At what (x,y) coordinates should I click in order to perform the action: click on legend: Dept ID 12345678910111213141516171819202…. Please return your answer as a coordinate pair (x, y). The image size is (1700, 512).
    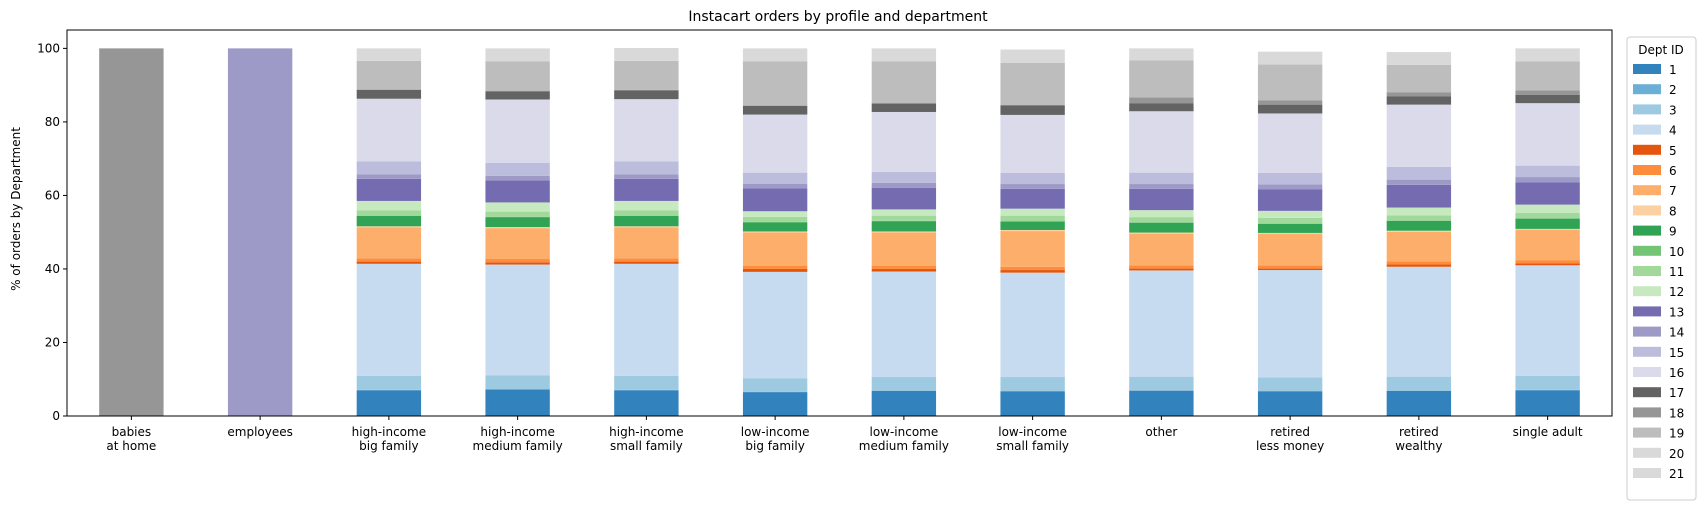
    Looking at the image, I should click on (1661, 268).